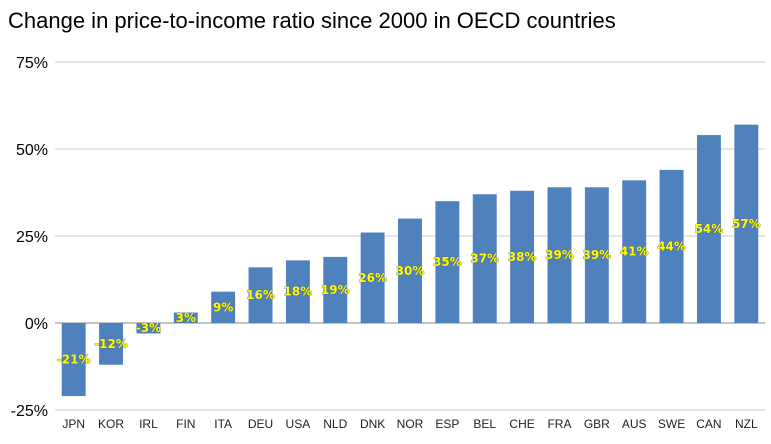  I want to click on data-label-ita: 9%, so click(223, 307).